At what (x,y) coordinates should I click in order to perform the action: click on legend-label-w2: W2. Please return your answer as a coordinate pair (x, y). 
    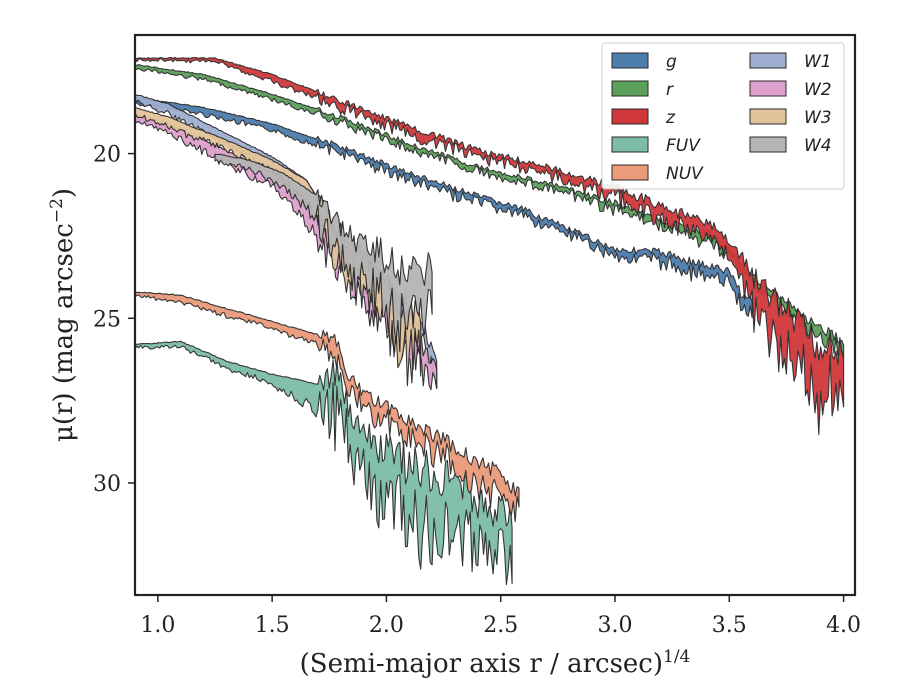
    Looking at the image, I should click on (818, 90).